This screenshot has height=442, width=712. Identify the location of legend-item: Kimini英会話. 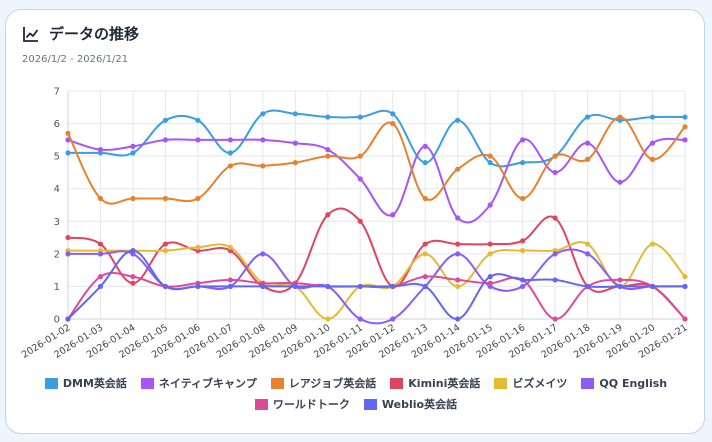
(435, 383).